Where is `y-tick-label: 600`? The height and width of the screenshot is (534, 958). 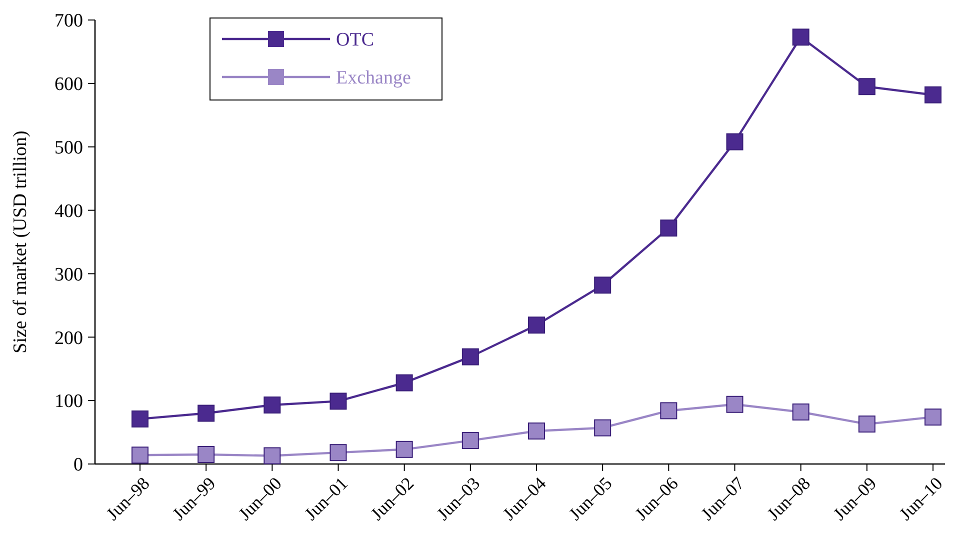 y-tick-label: 600 is located at coordinates (68, 85).